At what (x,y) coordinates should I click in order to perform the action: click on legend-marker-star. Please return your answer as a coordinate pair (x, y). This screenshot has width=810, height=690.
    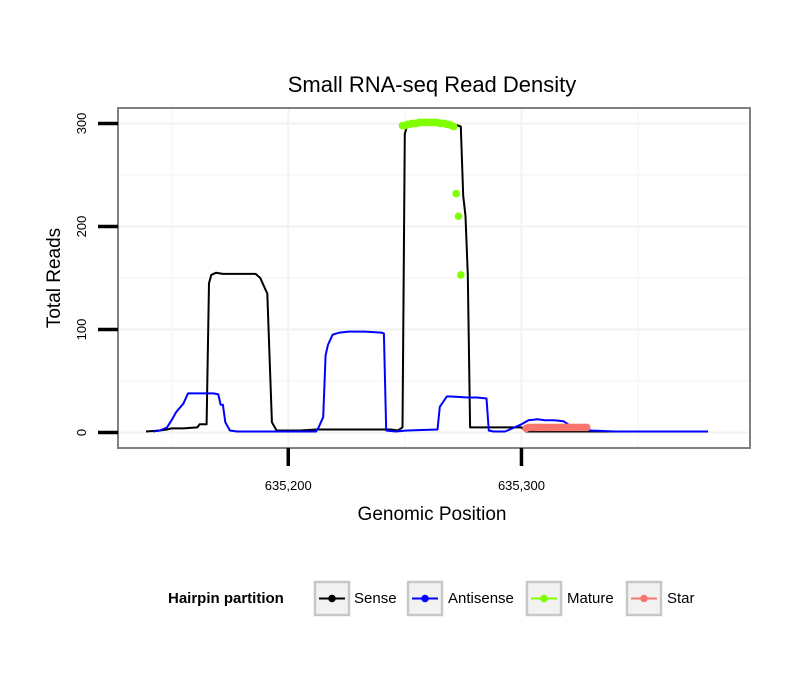
    Looking at the image, I should click on (644, 598).